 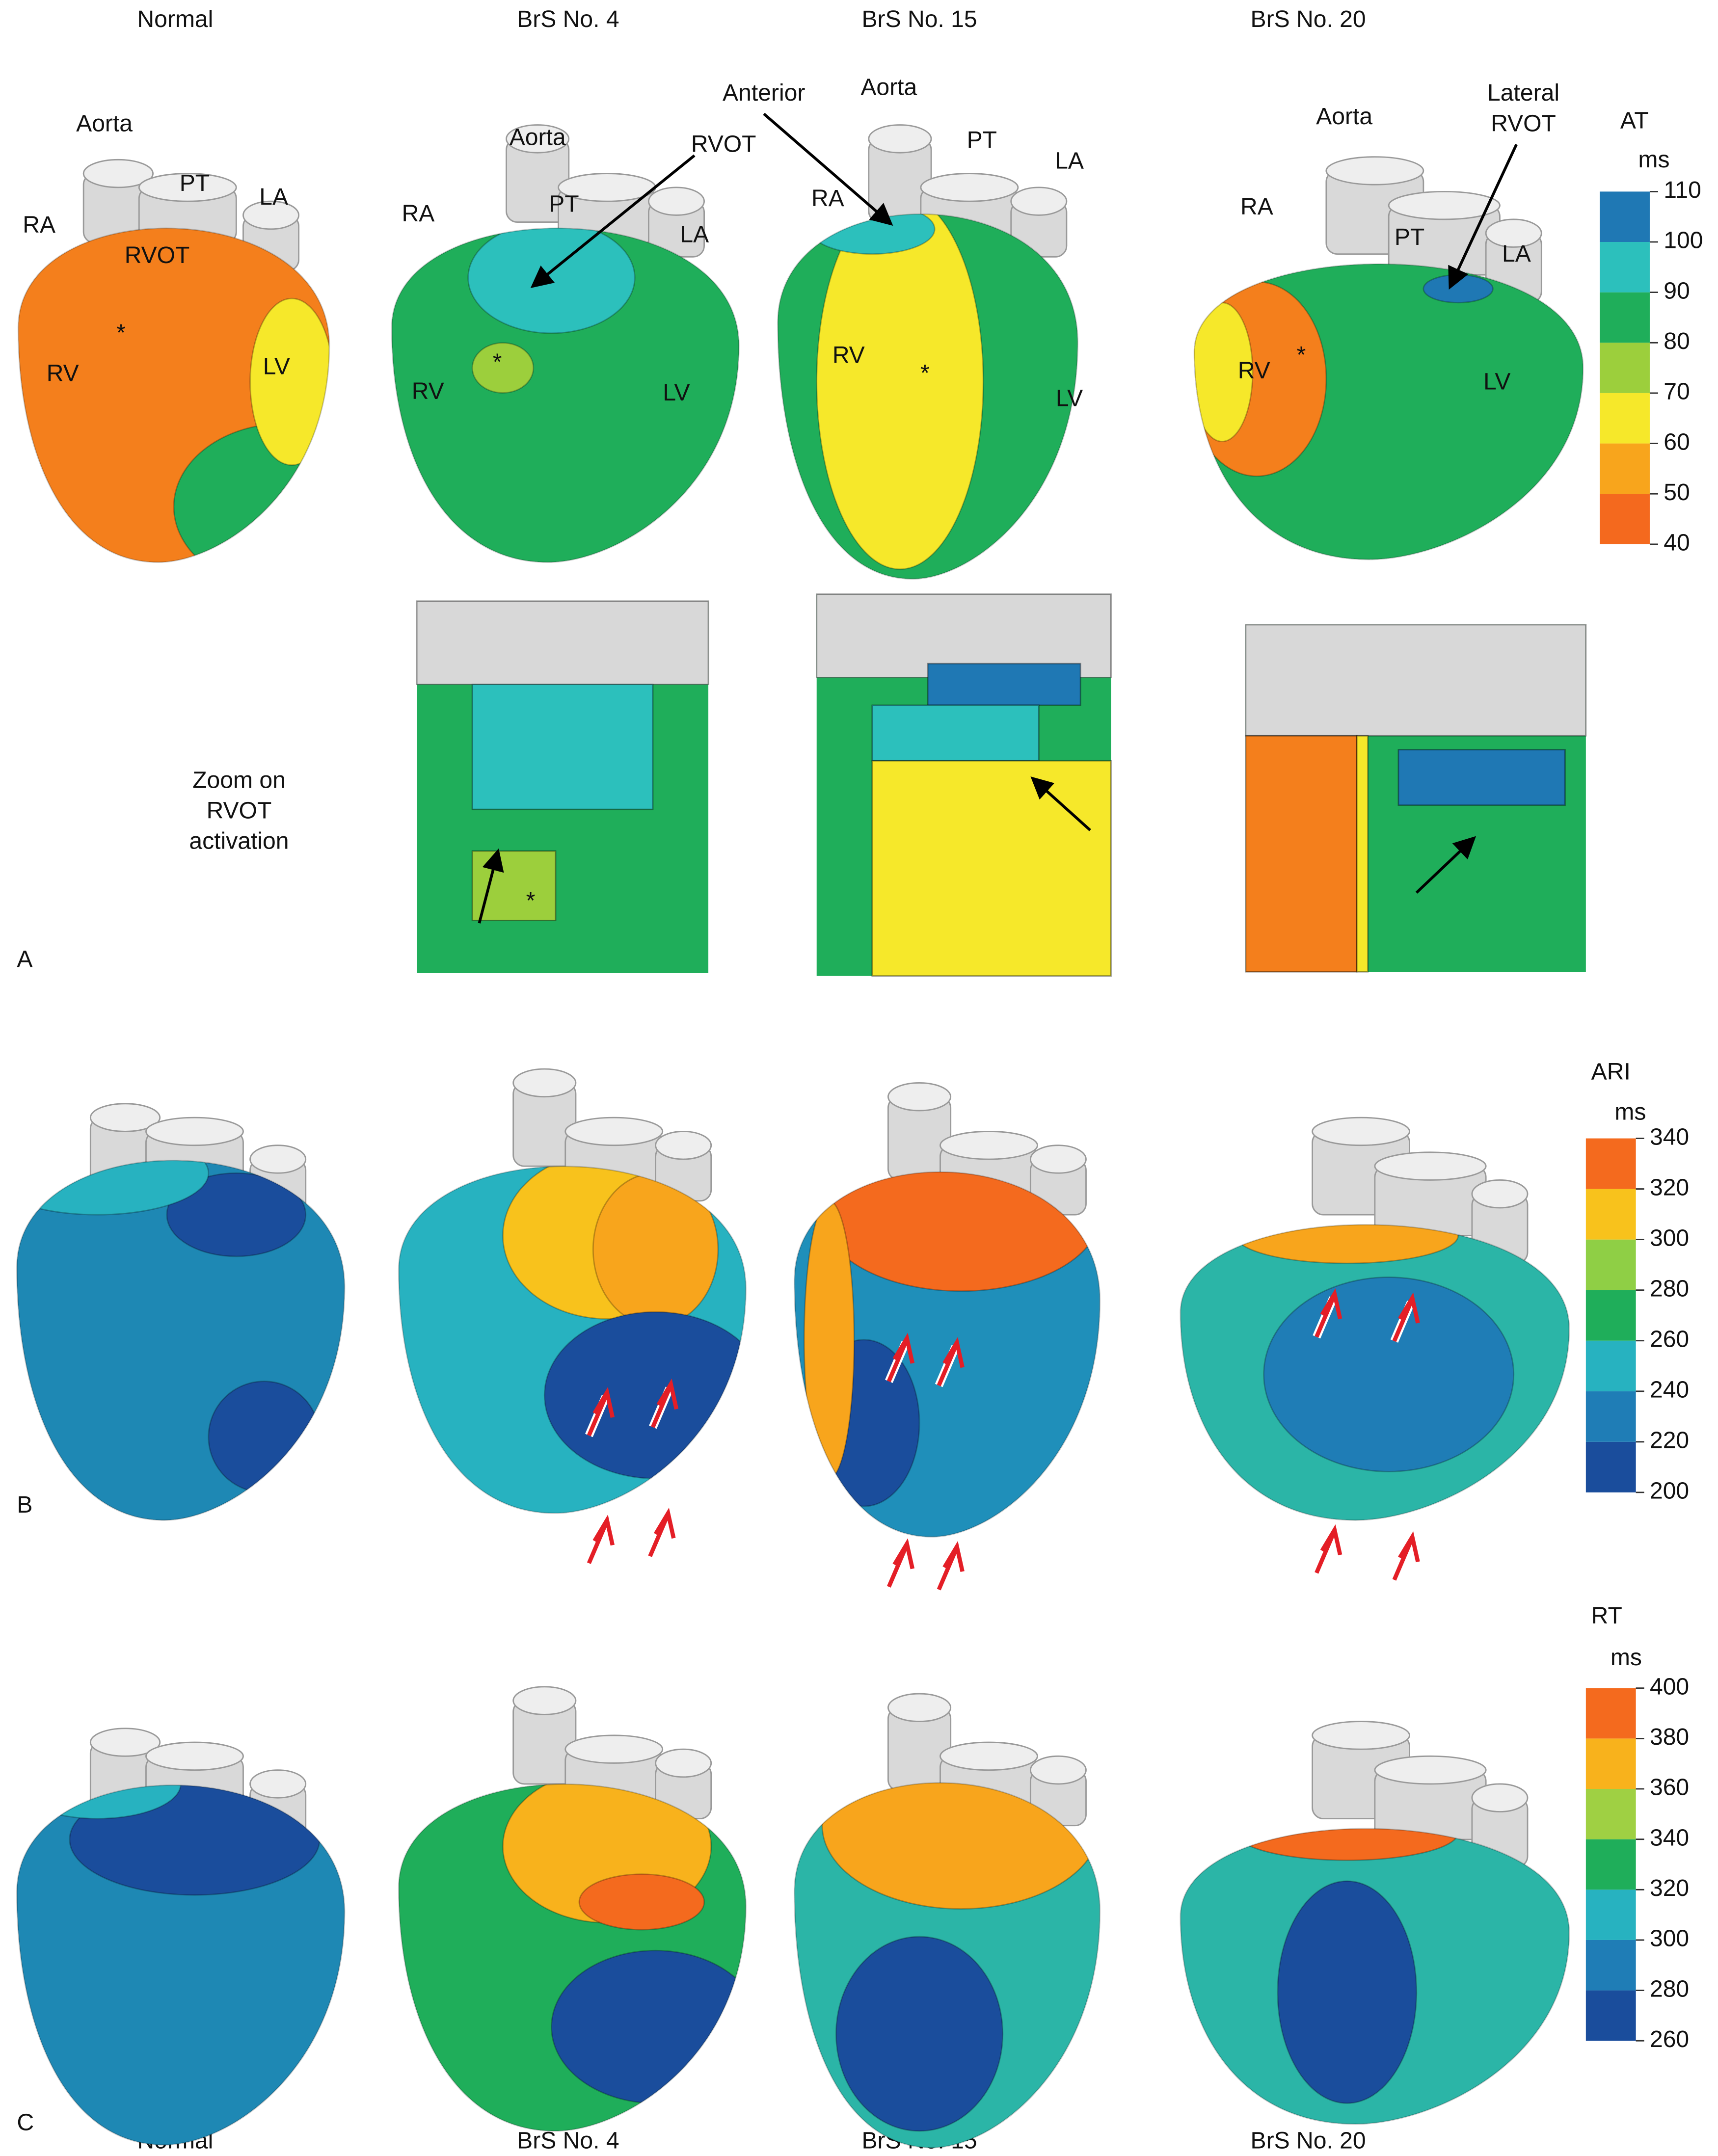 I want to click on anatomy-label: Anterior, so click(x=764, y=93).